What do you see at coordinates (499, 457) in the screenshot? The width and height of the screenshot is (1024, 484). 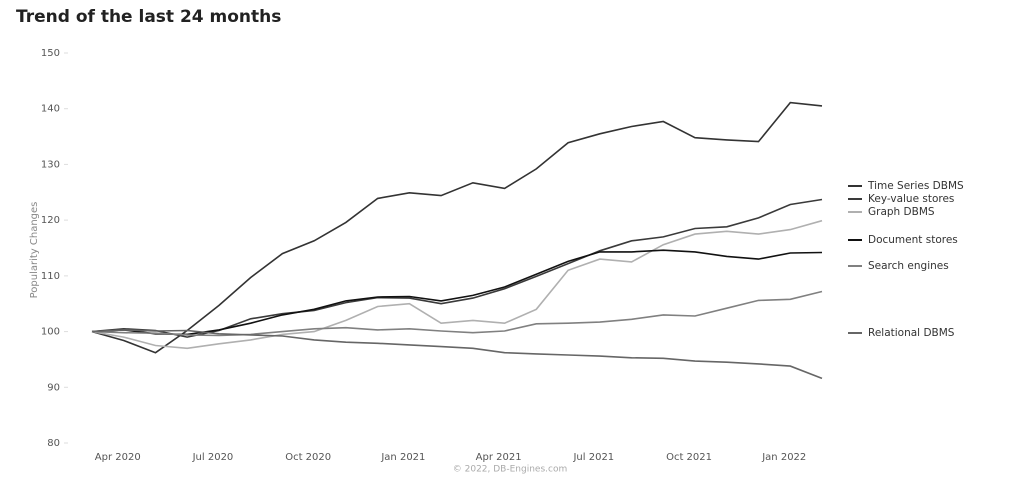 I see `x-tick-label: Apr 2021` at bounding box center [499, 457].